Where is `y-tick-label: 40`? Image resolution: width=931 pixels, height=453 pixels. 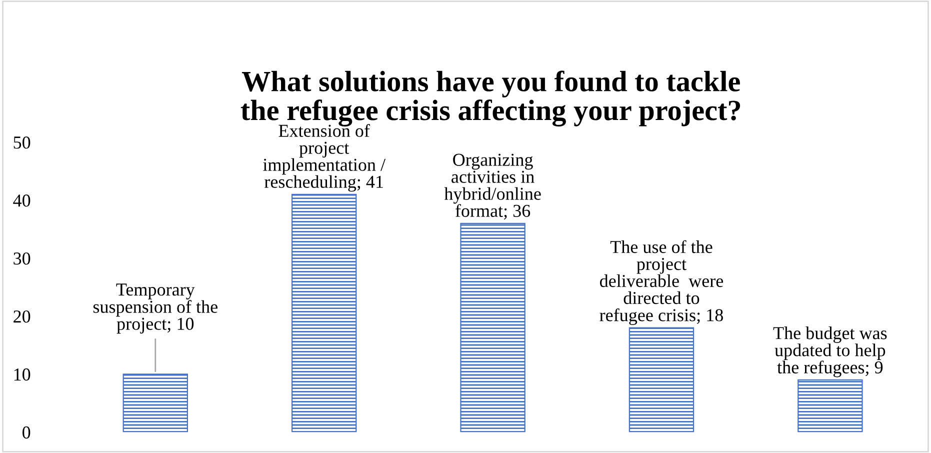
y-tick-label: 40 is located at coordinates (21, 200).